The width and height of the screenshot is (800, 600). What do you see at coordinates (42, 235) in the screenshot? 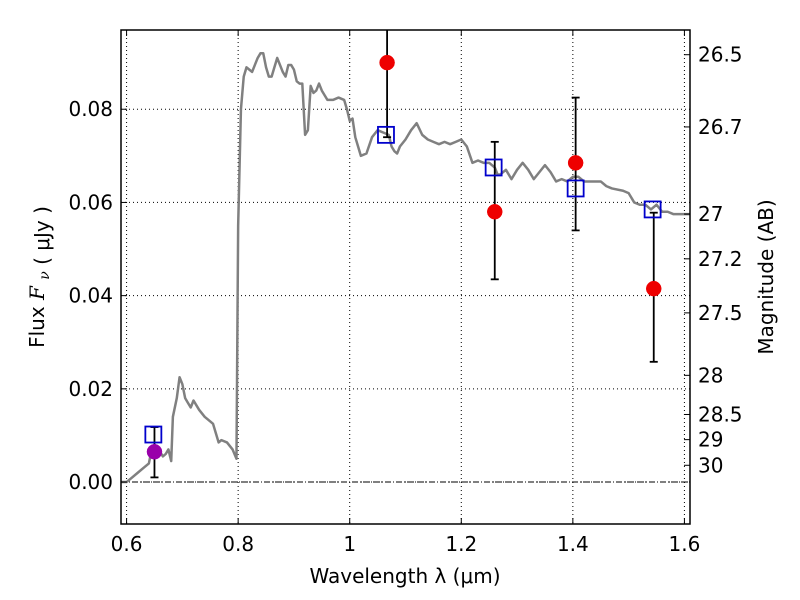
I see `y-axis-label-unit: ( μJy )` at bounding box center [42, 235].